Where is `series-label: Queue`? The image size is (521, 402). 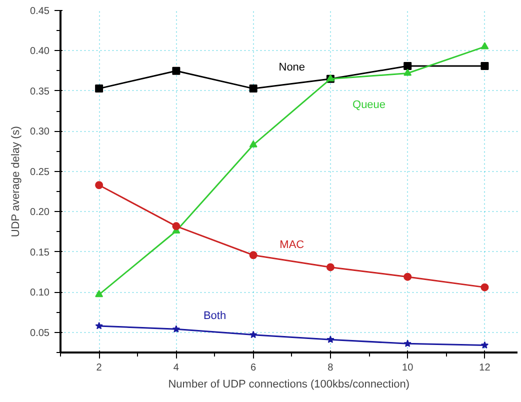
series-label: Queue is located at coordinates (369, 105).